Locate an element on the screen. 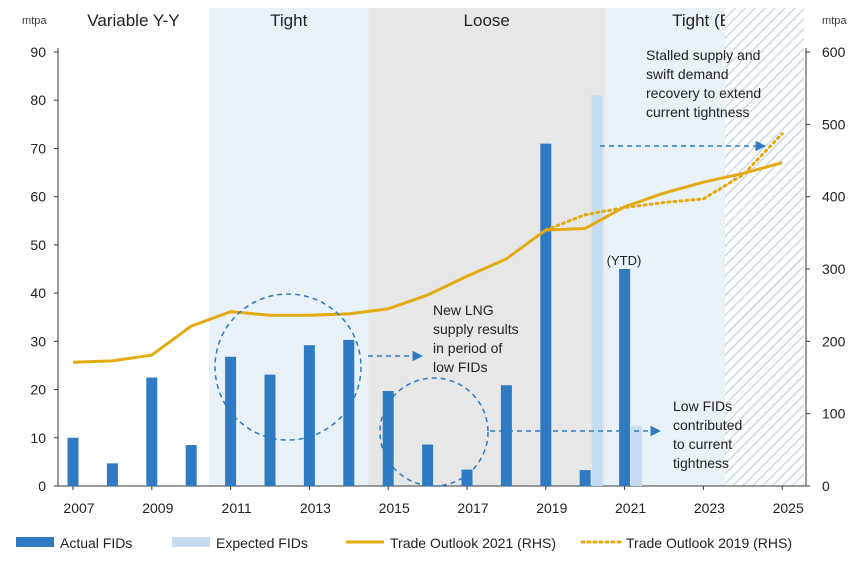  regime-label-tight: Tight is located at coordinates (288, 20).